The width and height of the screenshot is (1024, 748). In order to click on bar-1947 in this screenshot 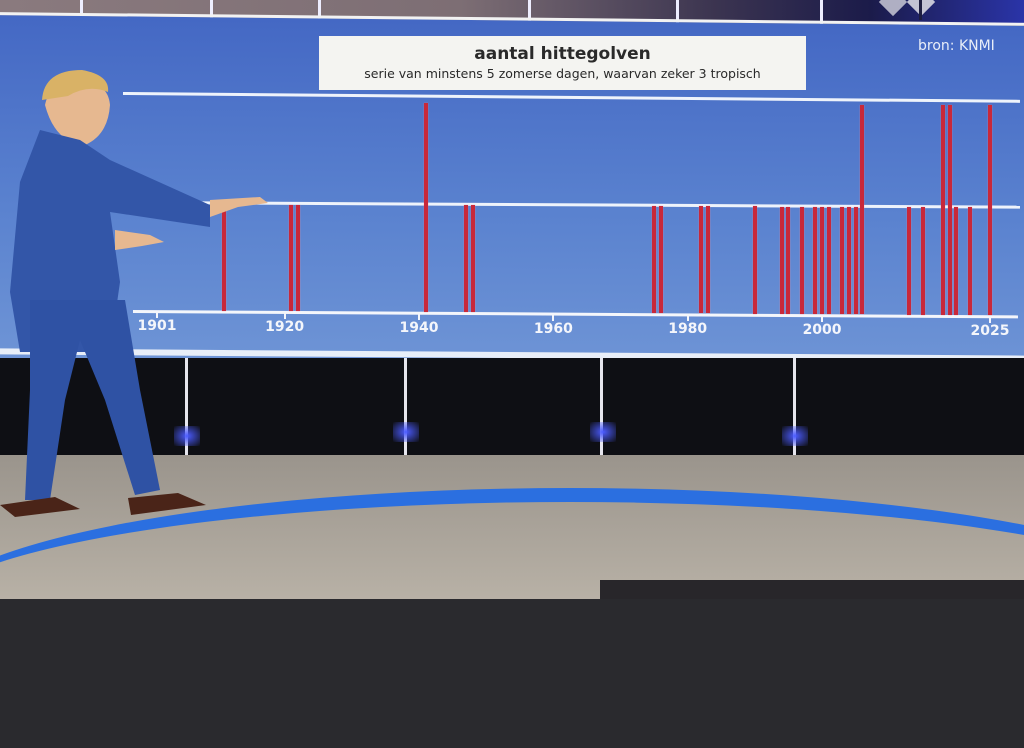, I will do `click(466, 258)`.